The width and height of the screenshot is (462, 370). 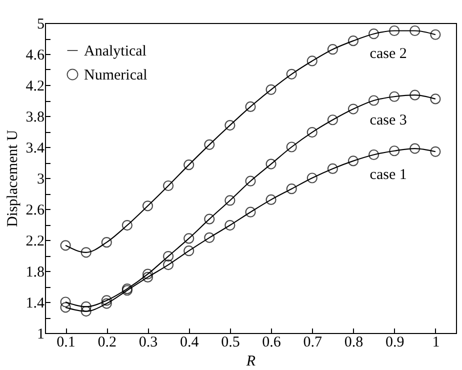 What do you see at coordinates (313, 342) in the screenshot?
I see `x-tick-label: 0.7` at bounding box center [313, 342].